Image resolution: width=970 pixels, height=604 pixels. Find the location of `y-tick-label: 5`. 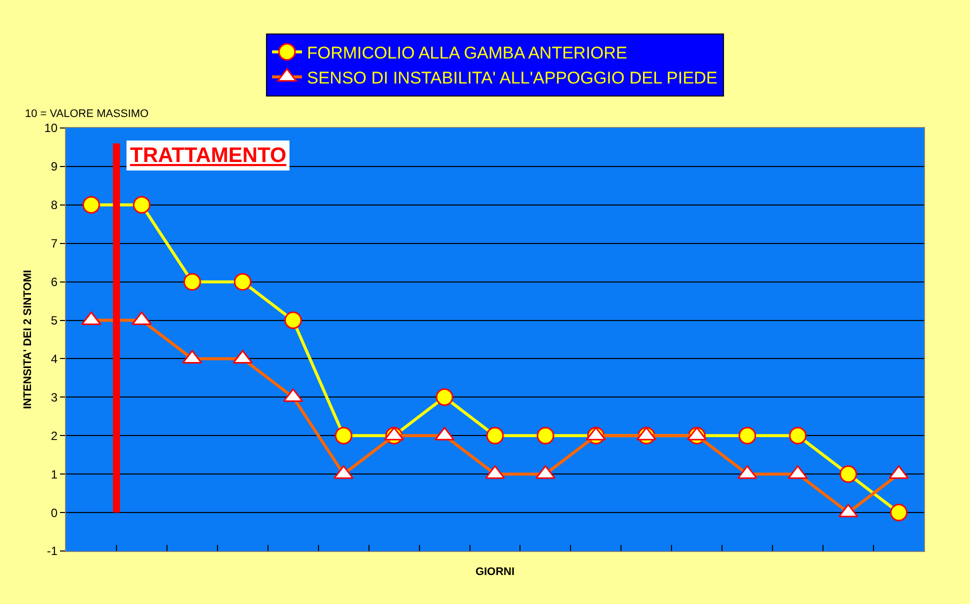

y-tick-label: 5 is located at coordinates (54, 320).